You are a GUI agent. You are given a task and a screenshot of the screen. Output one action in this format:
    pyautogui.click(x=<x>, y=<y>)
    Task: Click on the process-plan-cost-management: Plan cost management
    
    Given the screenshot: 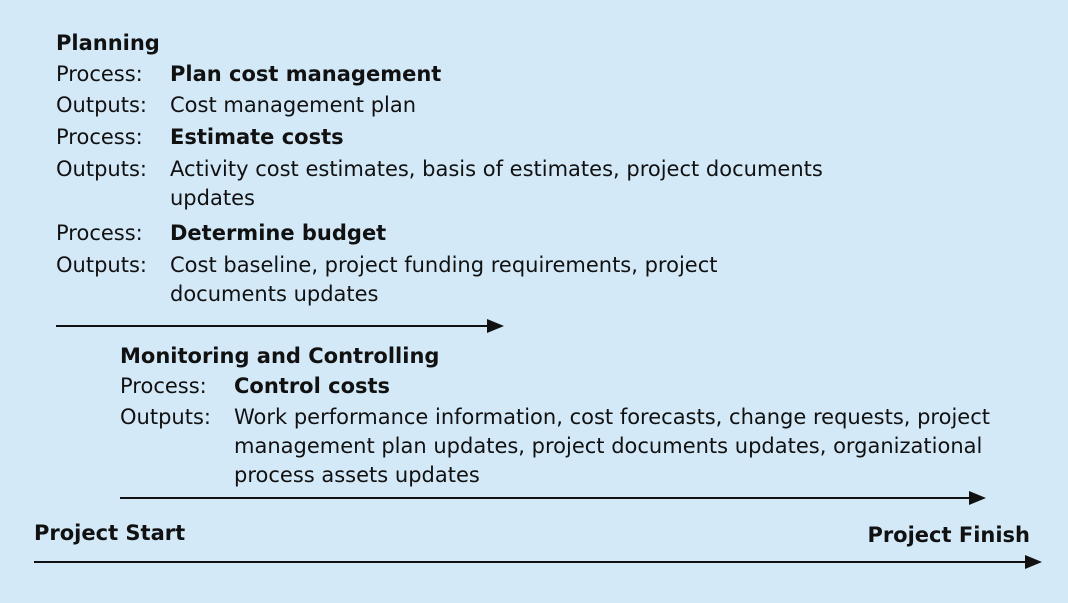 What is the action you would take?
    pyautogui.click(x=306, y=74)
    